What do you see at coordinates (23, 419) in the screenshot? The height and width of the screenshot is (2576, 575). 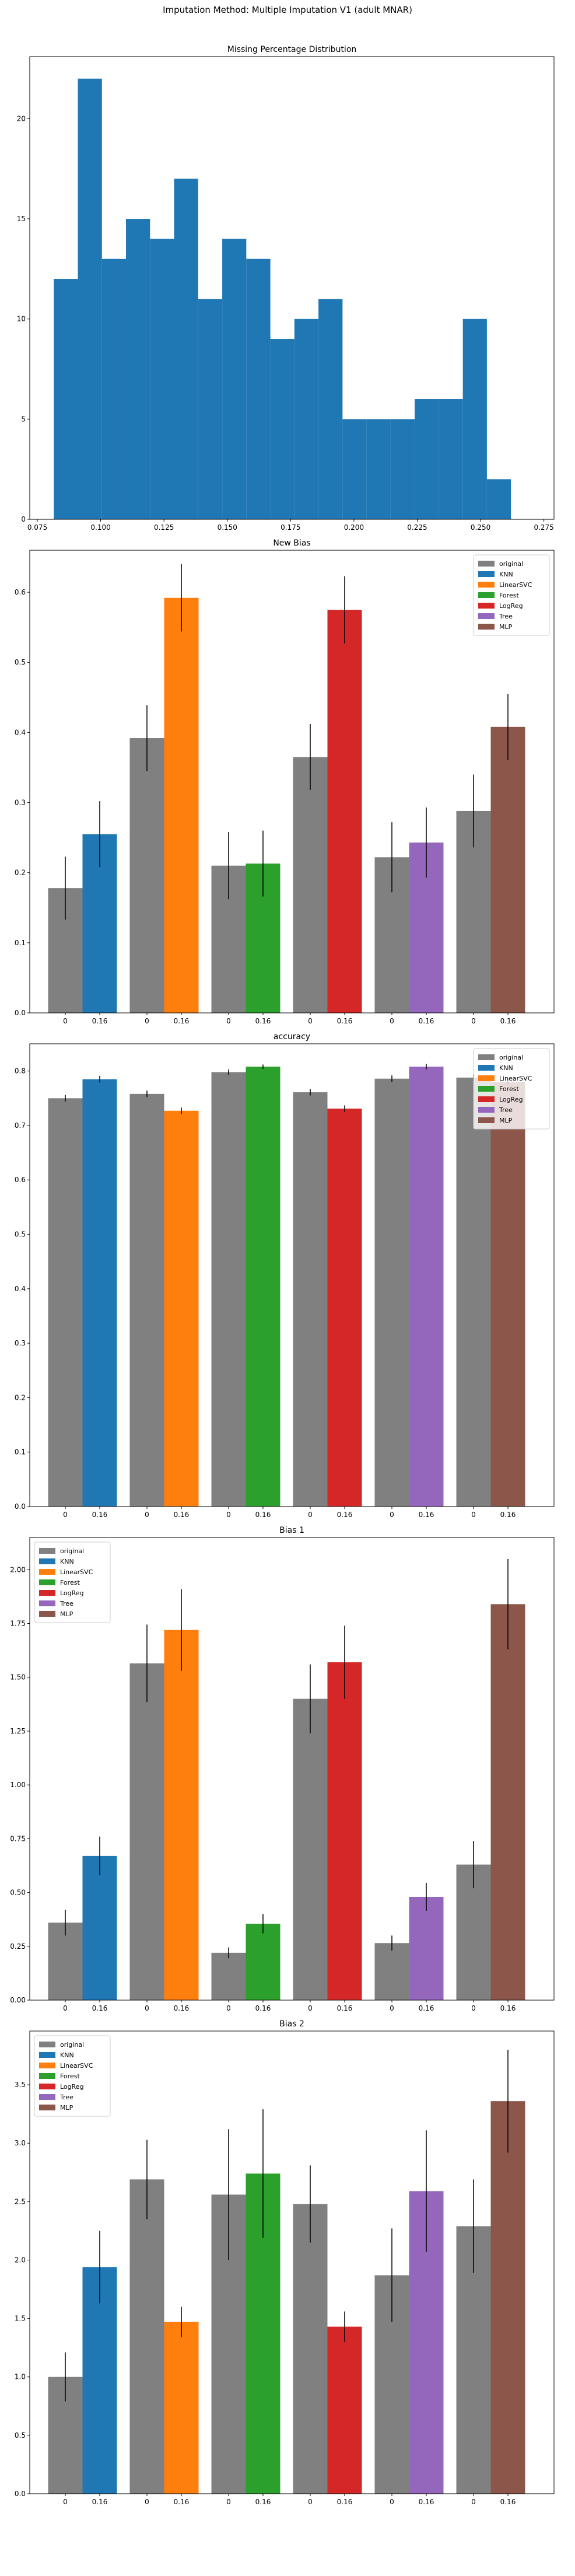 I see `y-tick-label: 5` at bounding box center [23, 419].